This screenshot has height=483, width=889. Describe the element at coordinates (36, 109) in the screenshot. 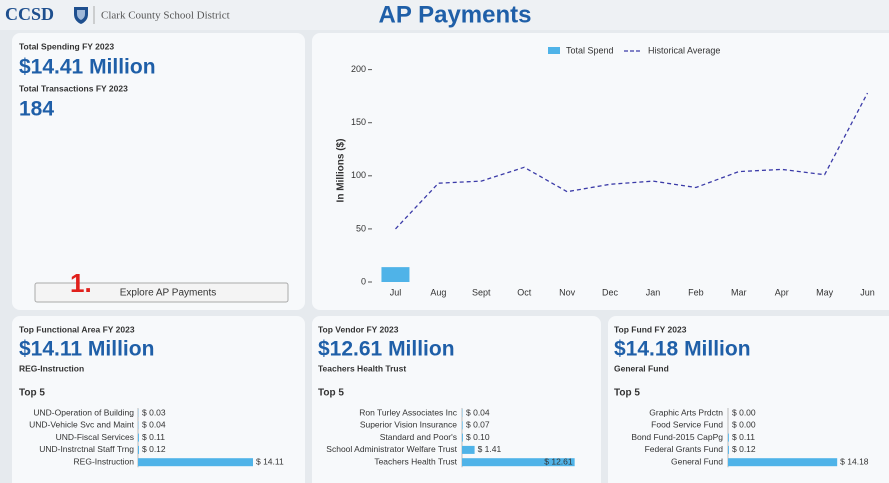

I see `kpi-value: 184` at that location.